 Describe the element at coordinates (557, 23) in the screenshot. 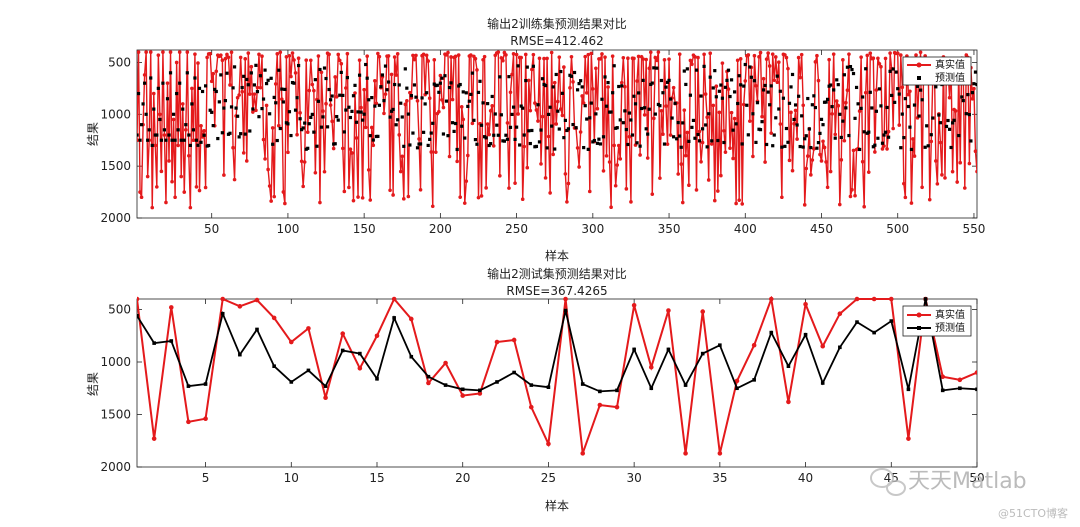

I see `chart-title: 输出2训练集预测结果对比` at that location.